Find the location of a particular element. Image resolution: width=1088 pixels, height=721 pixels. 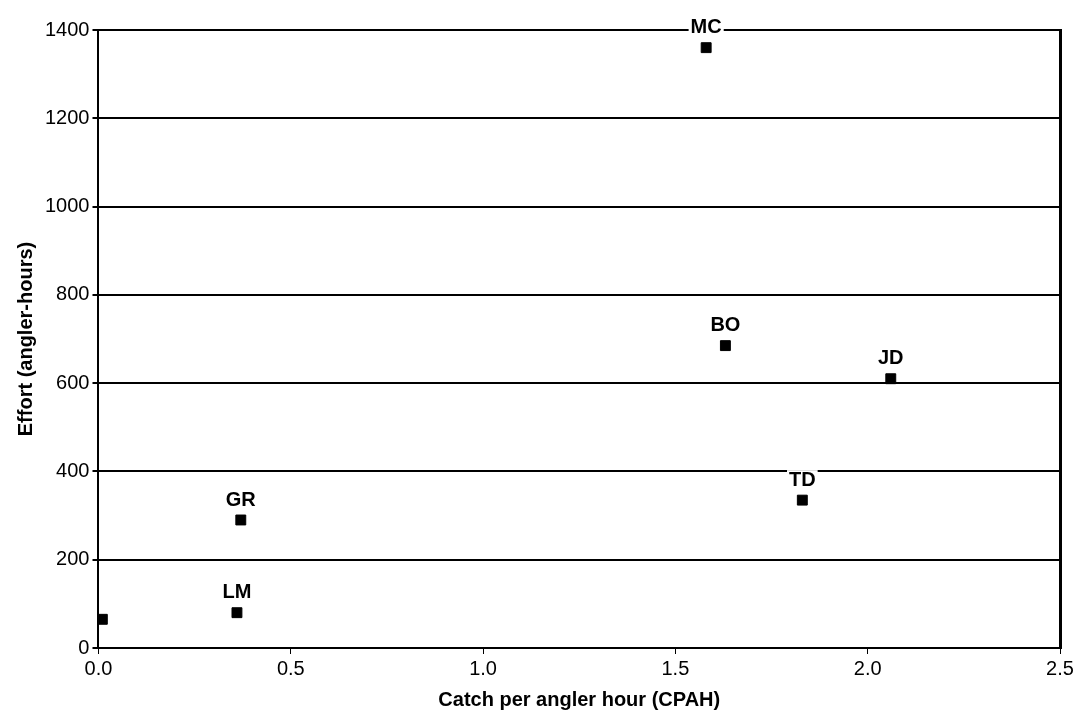

annotation: MC is located at coordinates (706, 26).